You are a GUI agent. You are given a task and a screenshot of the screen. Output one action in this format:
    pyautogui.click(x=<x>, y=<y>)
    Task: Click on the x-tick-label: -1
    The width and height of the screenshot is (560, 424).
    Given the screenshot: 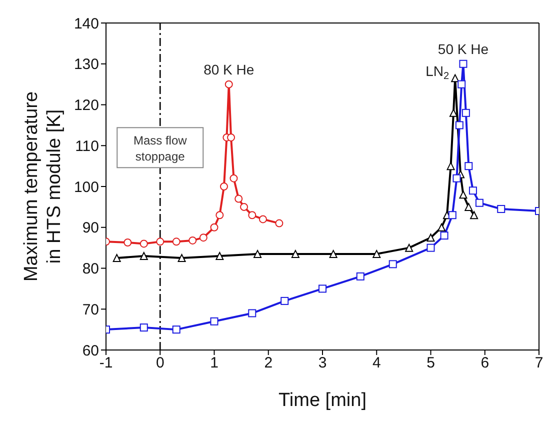 What is the action you would take?
    pyautogui.click(x=106, y=363)
    